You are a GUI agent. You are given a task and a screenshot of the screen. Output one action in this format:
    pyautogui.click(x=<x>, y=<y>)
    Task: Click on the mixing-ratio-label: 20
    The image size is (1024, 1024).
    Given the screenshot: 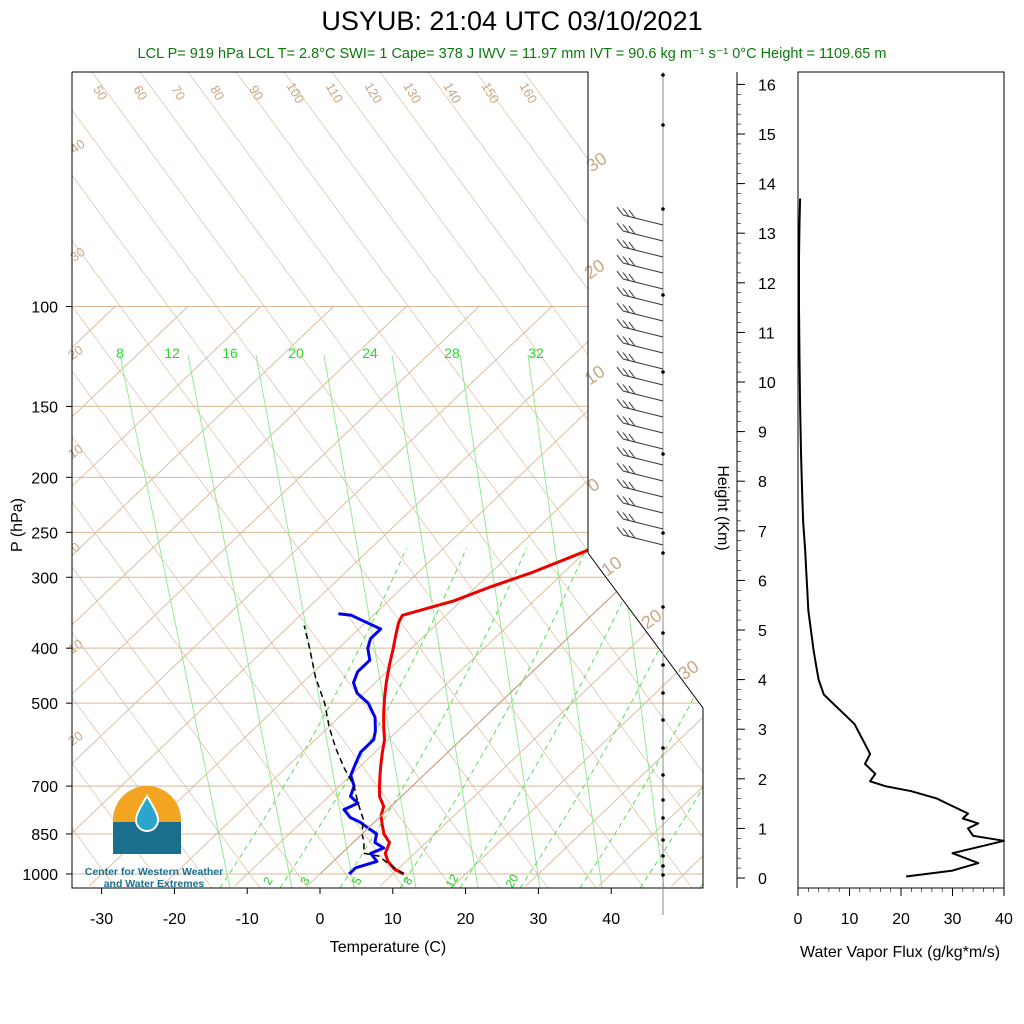 What is the action you would take?
    pyautogui.click(x=296, y=353)
    